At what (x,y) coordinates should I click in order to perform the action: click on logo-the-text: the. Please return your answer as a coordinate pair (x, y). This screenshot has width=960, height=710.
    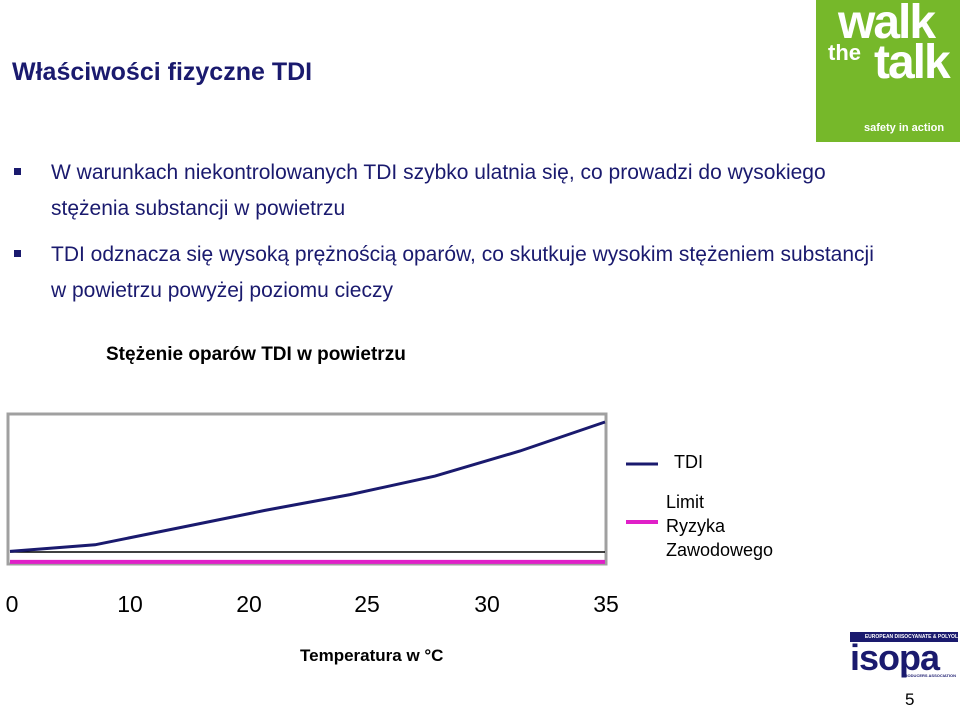
    Looking at the image, I should click on (844, 52).